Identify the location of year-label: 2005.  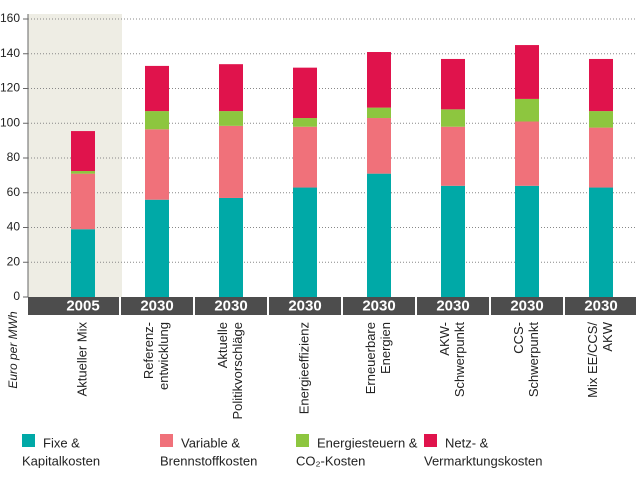
(82, 305).